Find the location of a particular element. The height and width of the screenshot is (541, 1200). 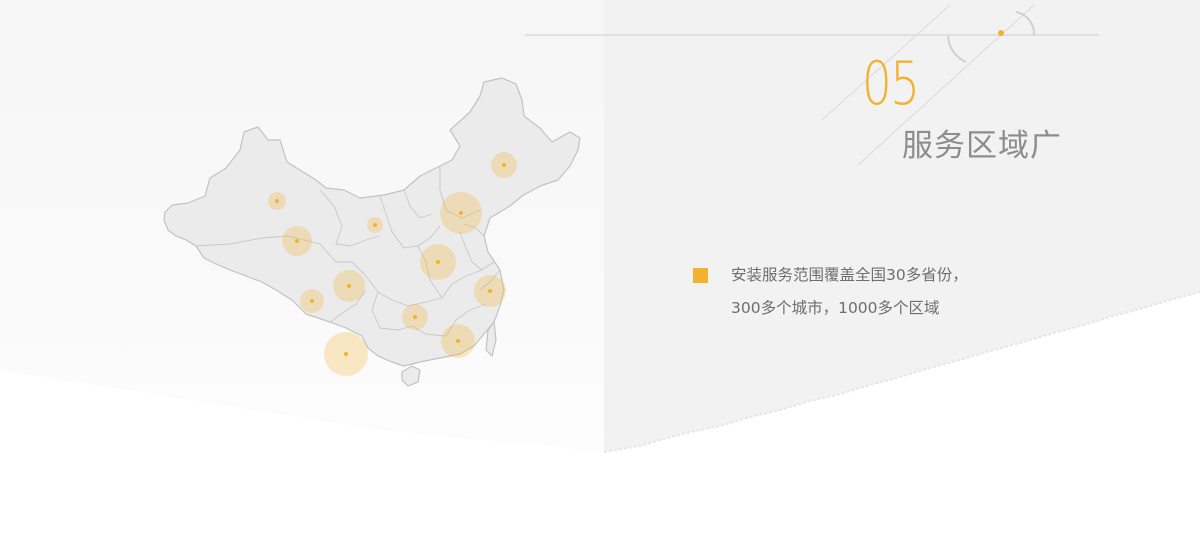

region-markers is located at coordinates (392, 264).